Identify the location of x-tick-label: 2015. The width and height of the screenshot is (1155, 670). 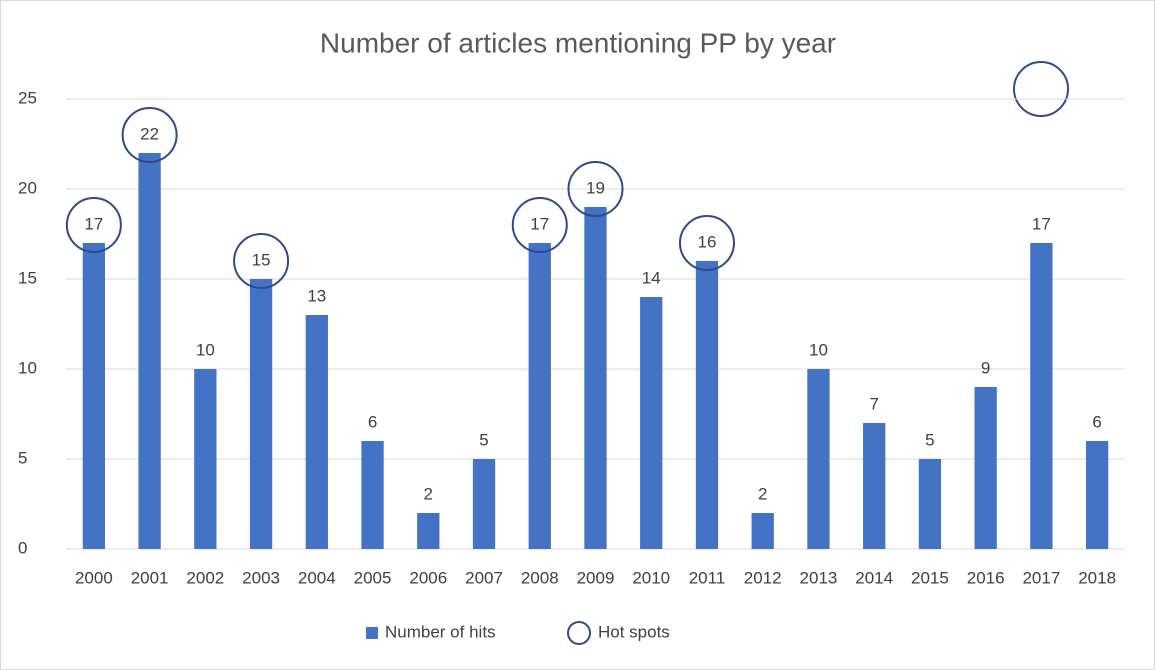
(930, 577).